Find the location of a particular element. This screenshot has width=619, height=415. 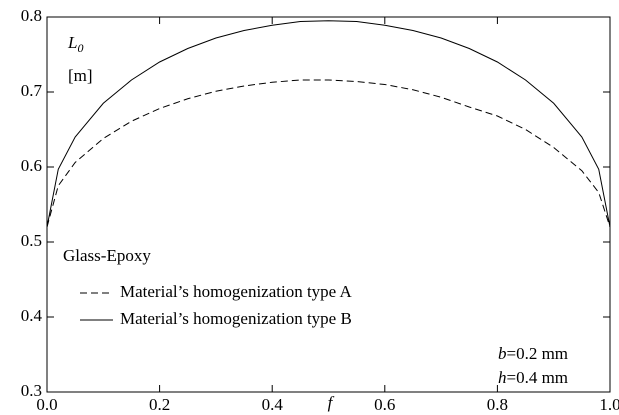

y-tick-label: 0.7 is located at coordinates (32, 90).